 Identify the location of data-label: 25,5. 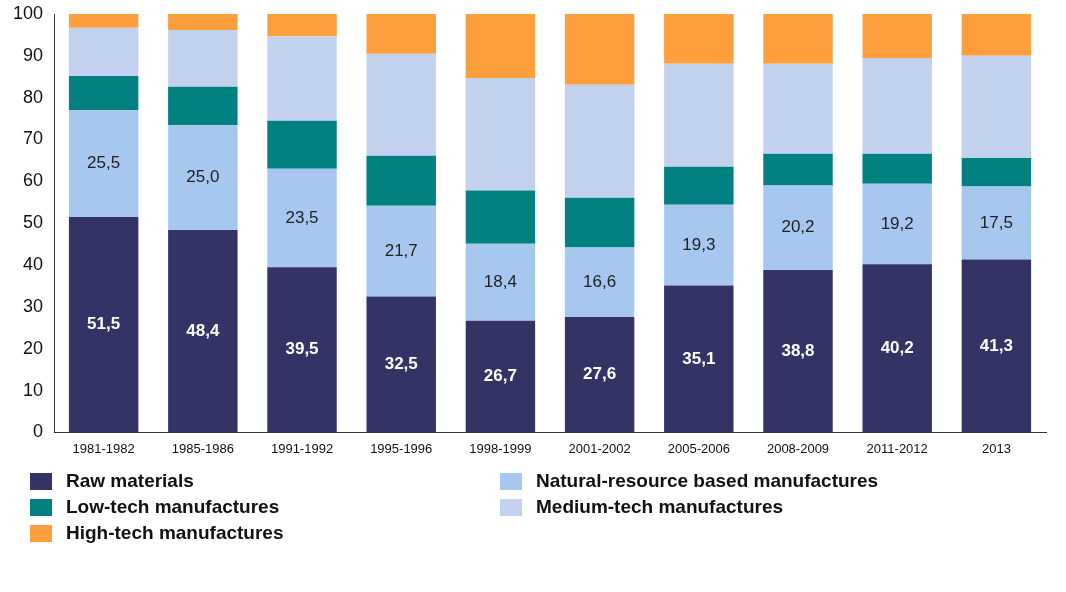
(104, 163).